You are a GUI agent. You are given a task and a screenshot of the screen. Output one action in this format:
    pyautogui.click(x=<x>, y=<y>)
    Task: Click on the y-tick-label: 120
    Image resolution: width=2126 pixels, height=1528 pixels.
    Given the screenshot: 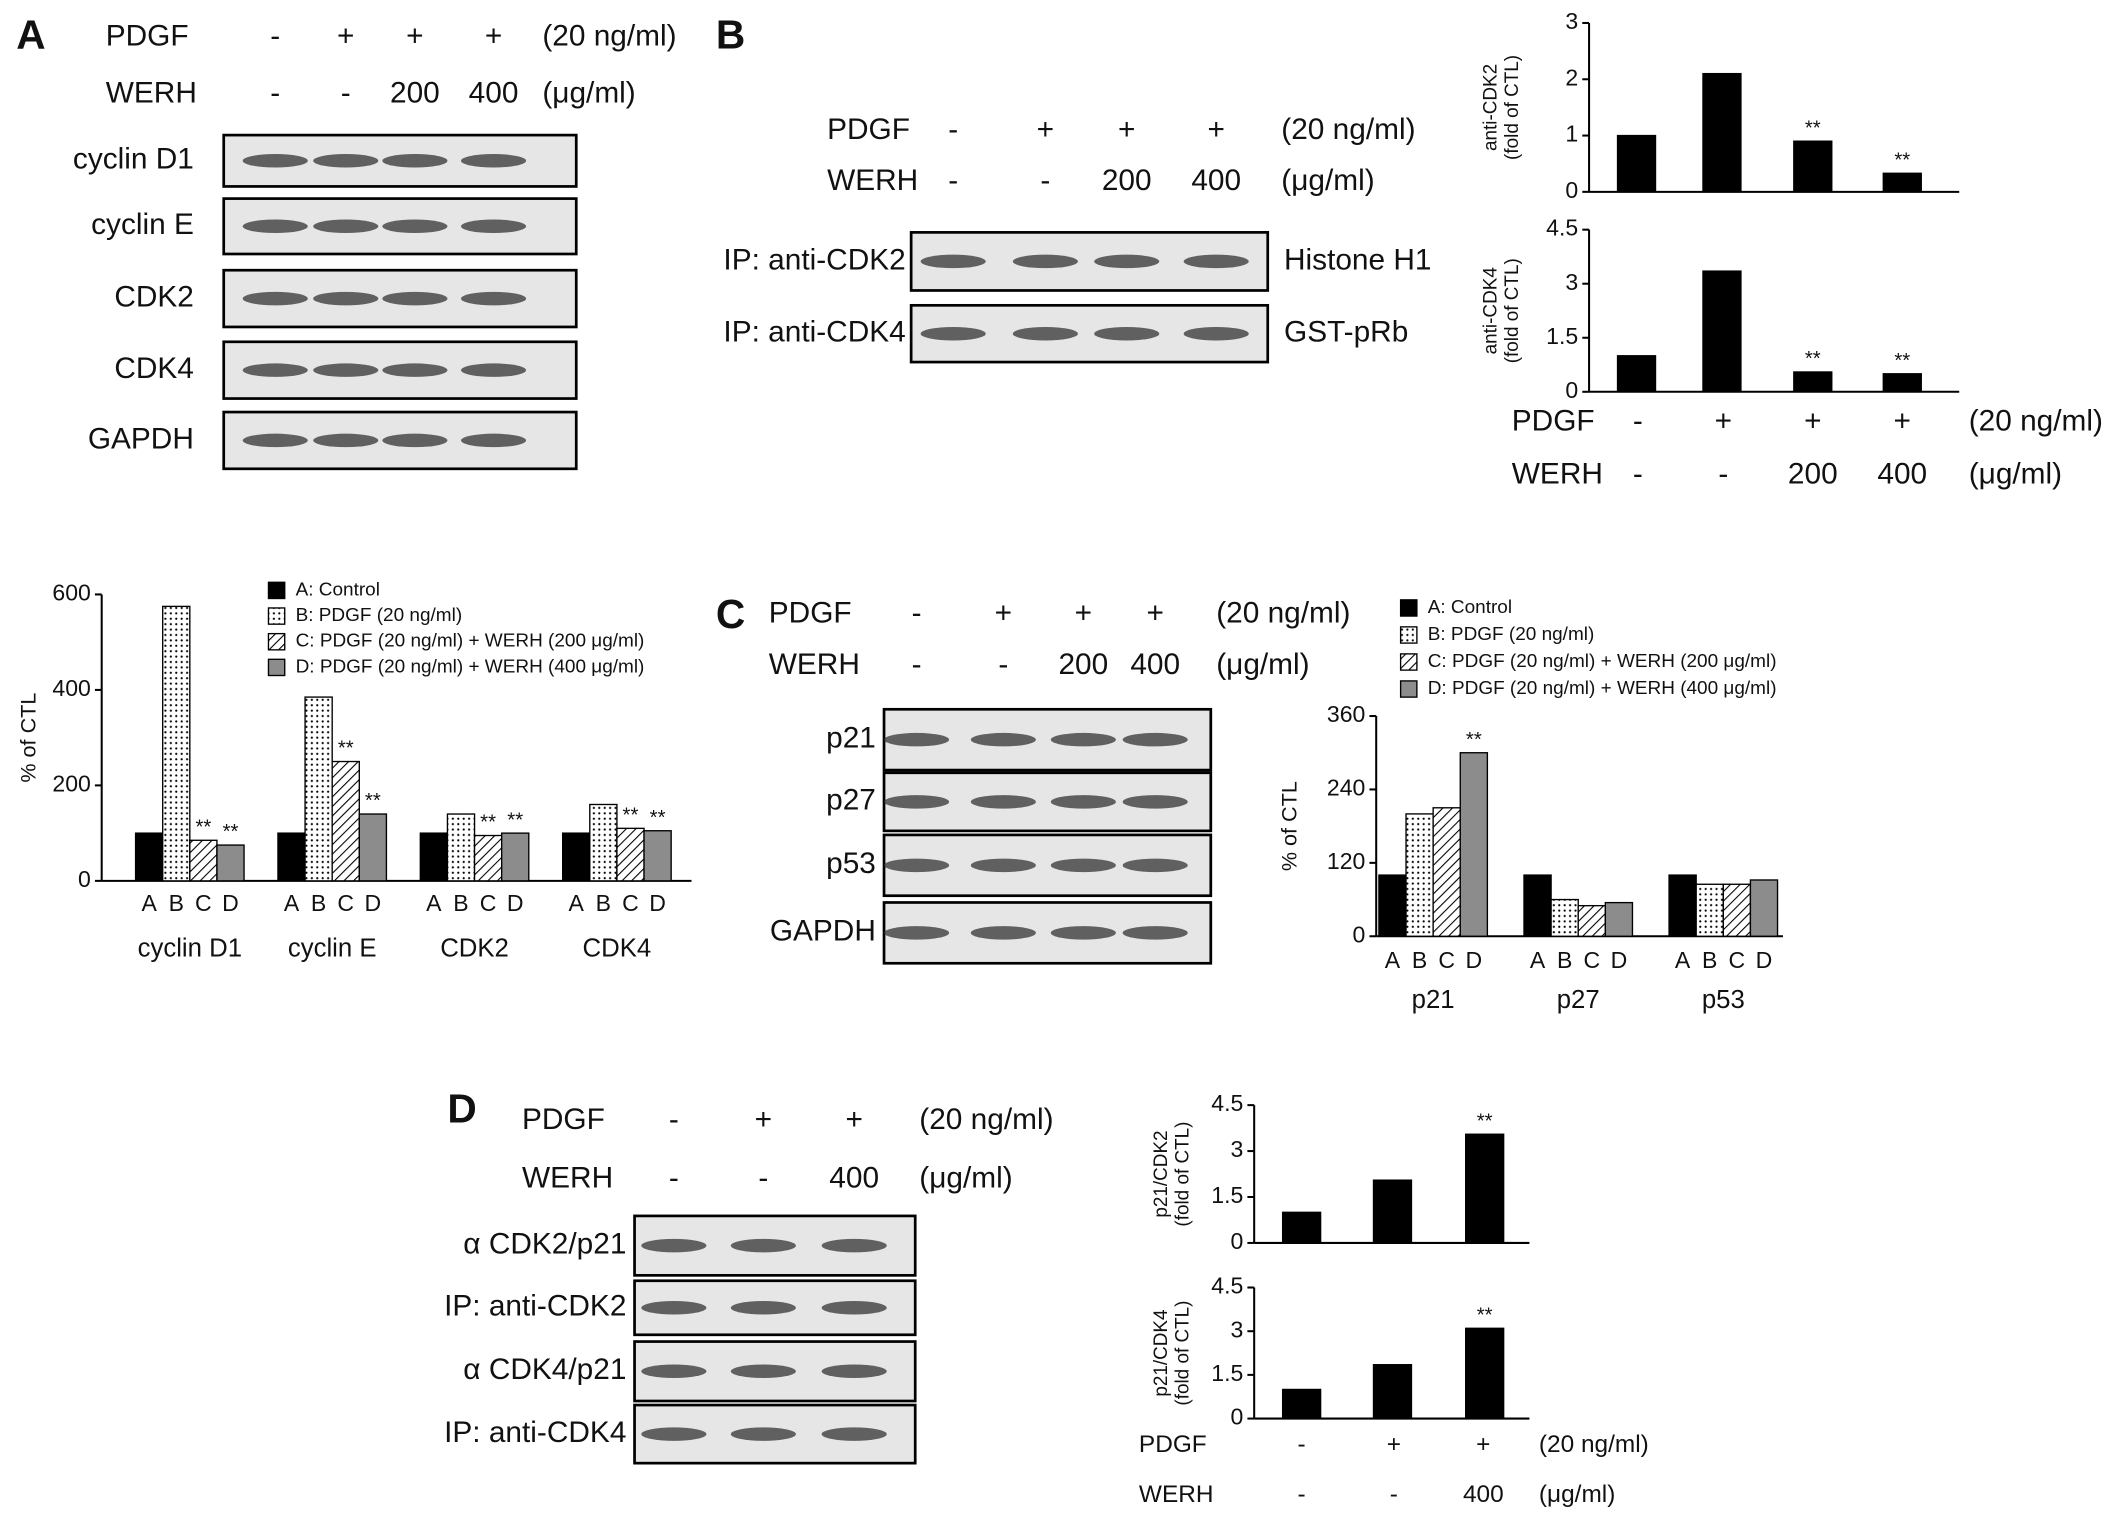 What is the action you would take?
    pyautogui.click(x=1346, y=861)
    